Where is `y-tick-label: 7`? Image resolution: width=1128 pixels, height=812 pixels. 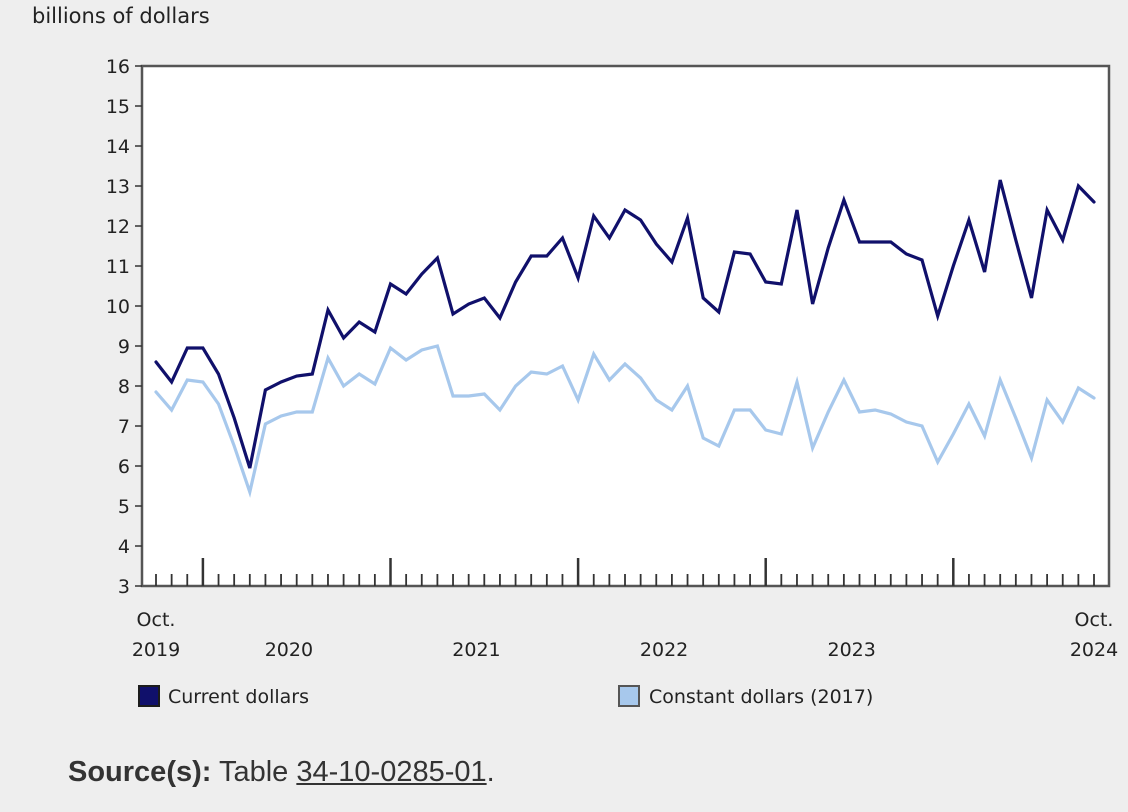 y-tick-label: 7 is located at coordinates (124, 427).